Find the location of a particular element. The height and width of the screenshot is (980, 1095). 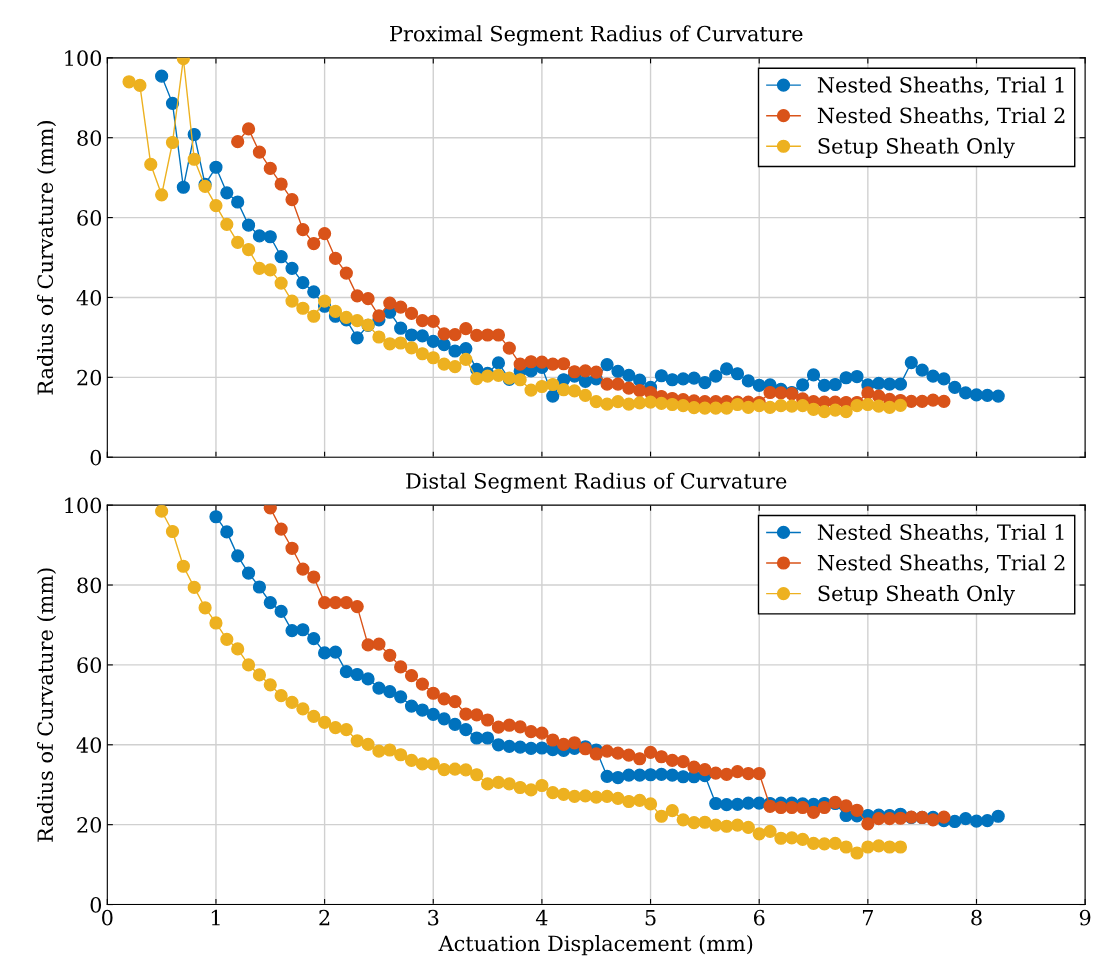

x-tick-label: 6 is located at coordinates (759, 917).